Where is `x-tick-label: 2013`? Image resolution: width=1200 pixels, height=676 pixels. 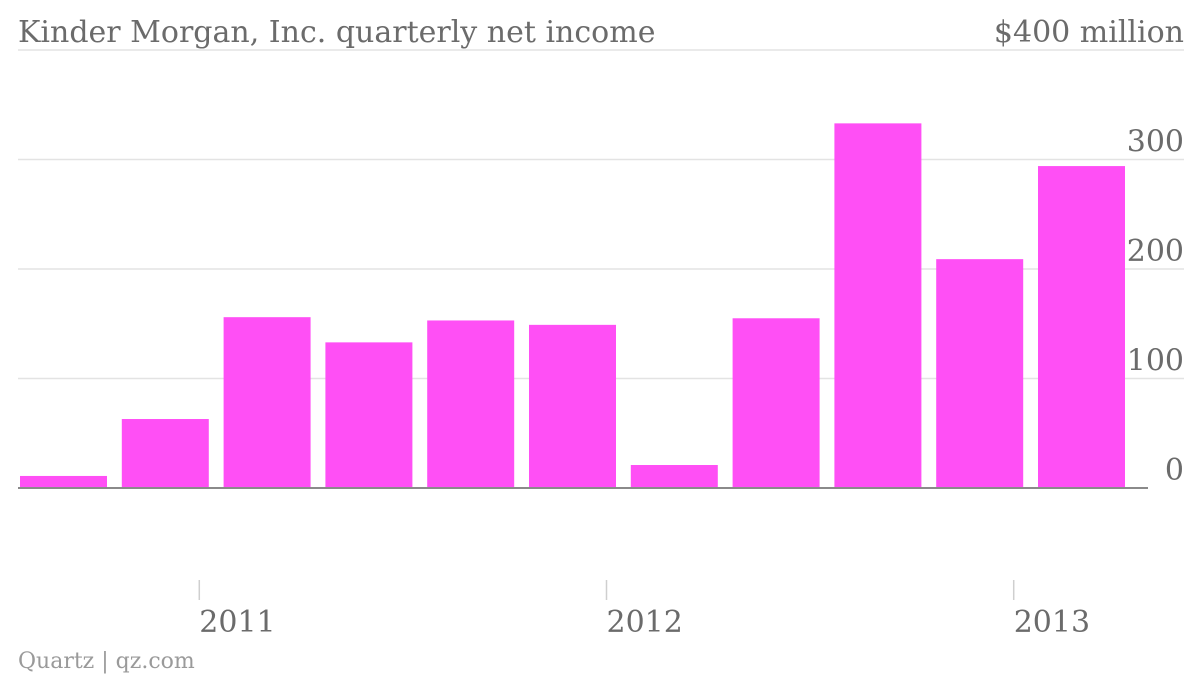 x-tick-label: 2013 is located at coordinates (1052, 622).